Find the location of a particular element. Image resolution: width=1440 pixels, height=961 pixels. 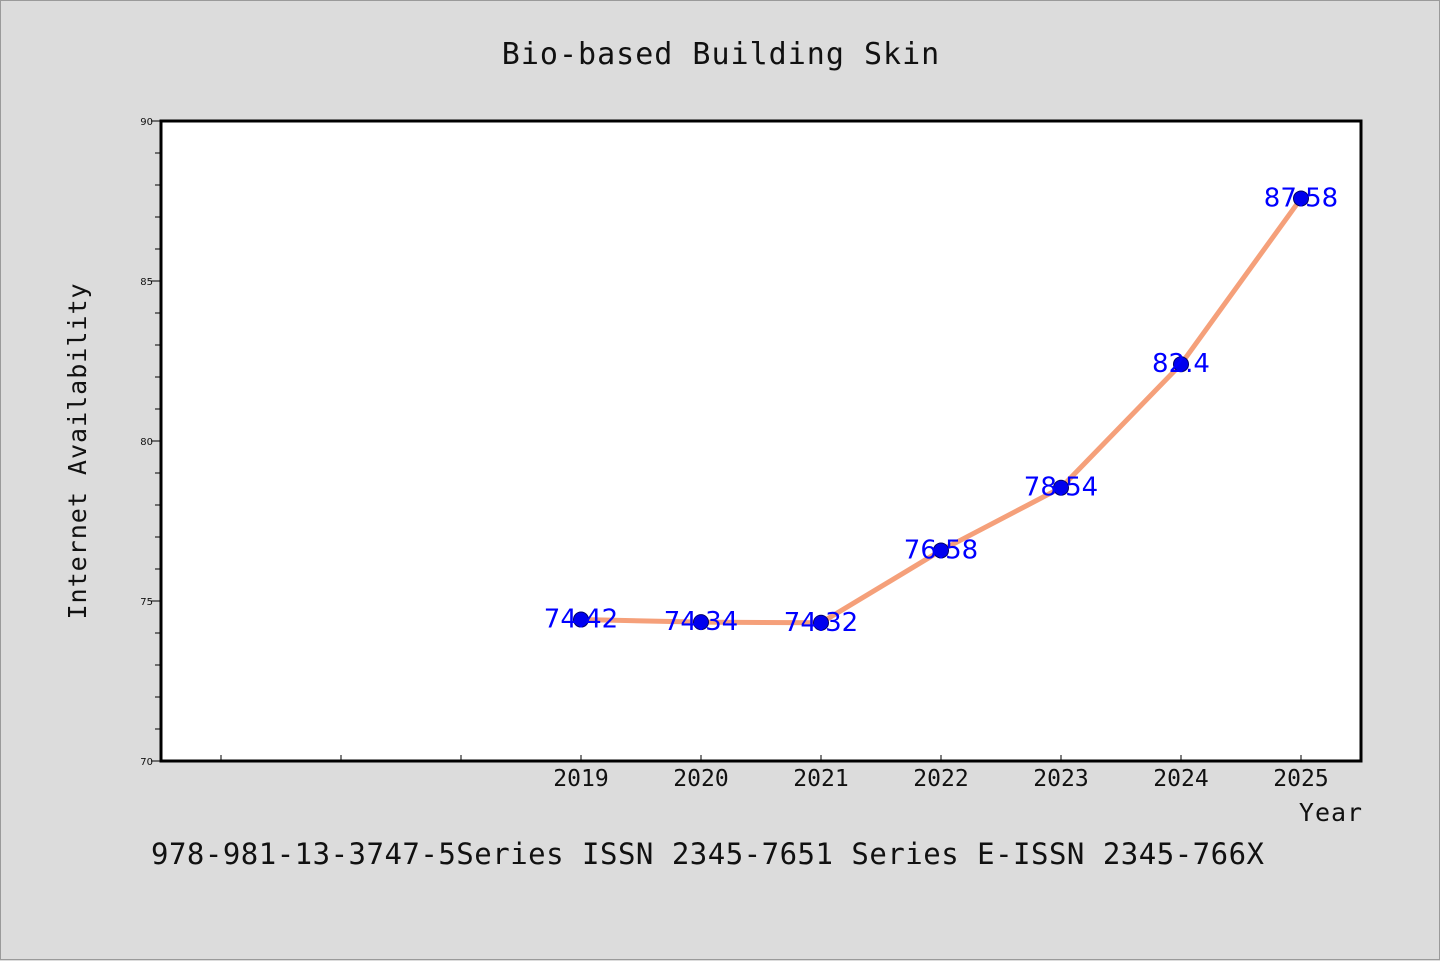

y-axis: 70 75 80 85 90 is located at coordinates (150, 442).